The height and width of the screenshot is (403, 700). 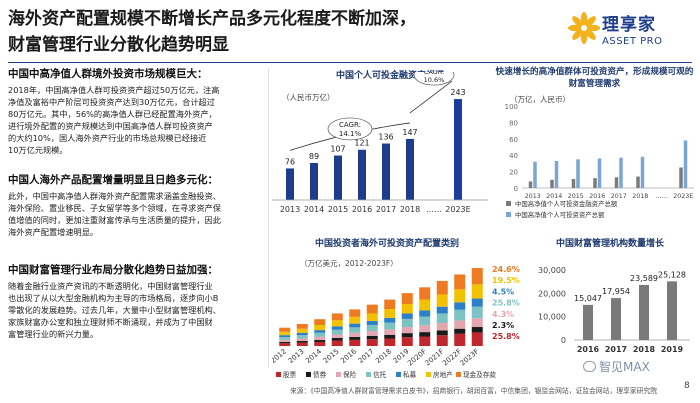 What do you see at coordinates (457, 209) in the screenshot?
I see `chart1-x-tick: 2023E` at bounding box center [457, 209].